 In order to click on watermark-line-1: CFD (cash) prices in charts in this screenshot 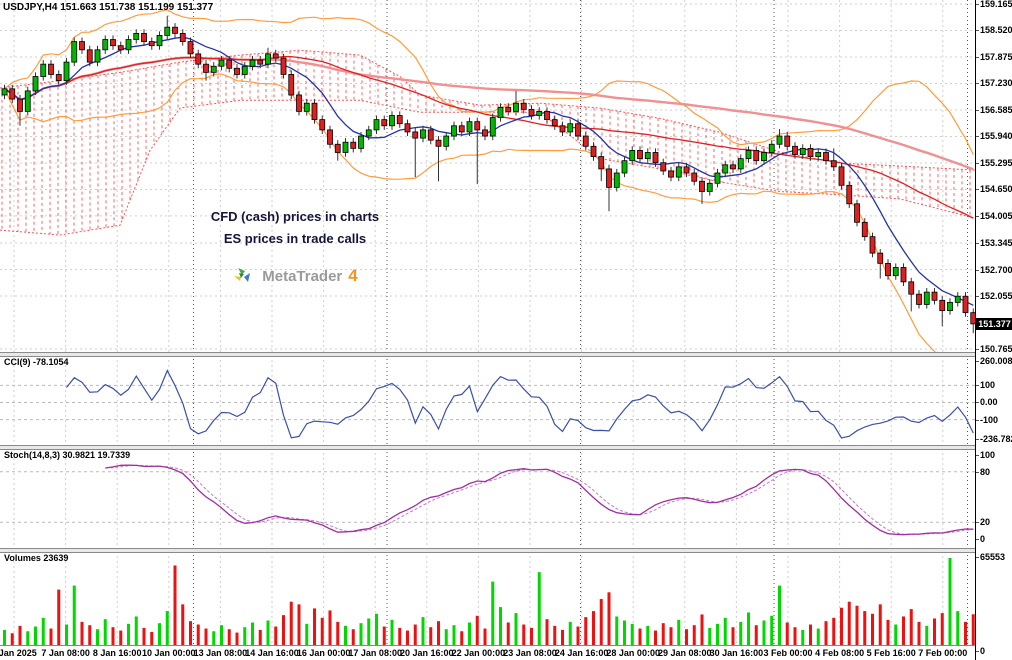, I will do `click(295, 216)`.